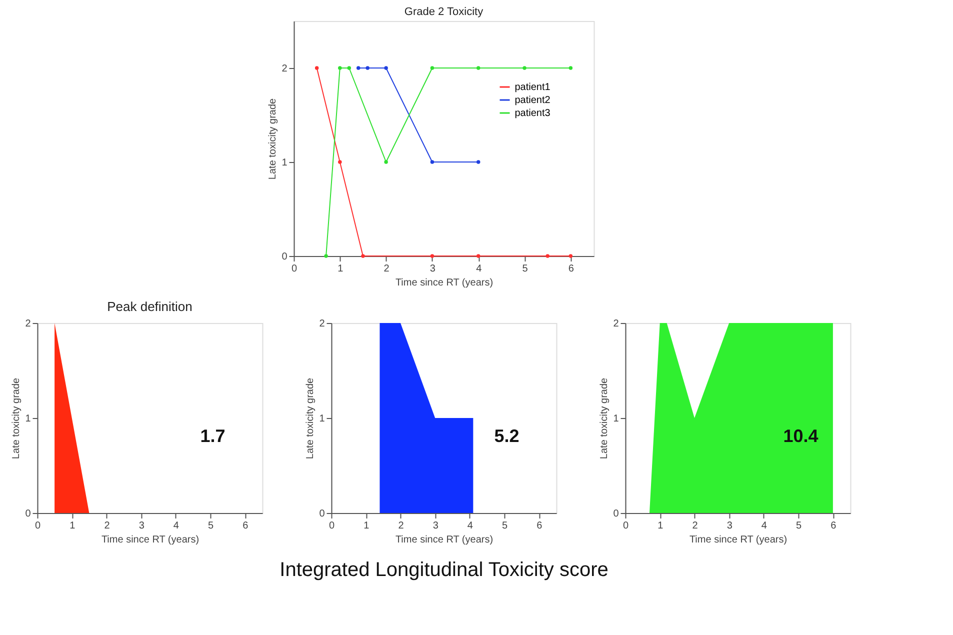  What do you see at coordinates (444, 570) in the screenshot?
I see `text: Integrated Longitudinal Toxicity score` at bounding box center [444, 570].